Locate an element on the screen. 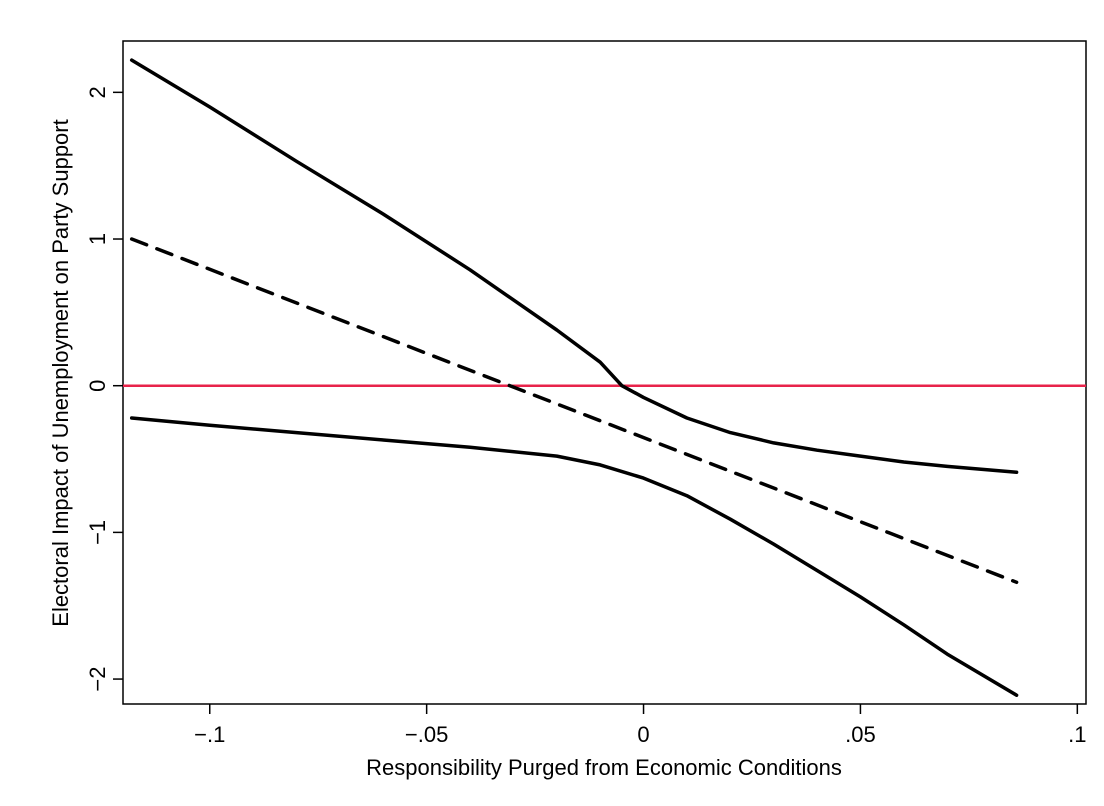 Image resolution: width=1104 pixels, height=806 pixels. y-tick-label: 1 is located at coordinates (97, 239).